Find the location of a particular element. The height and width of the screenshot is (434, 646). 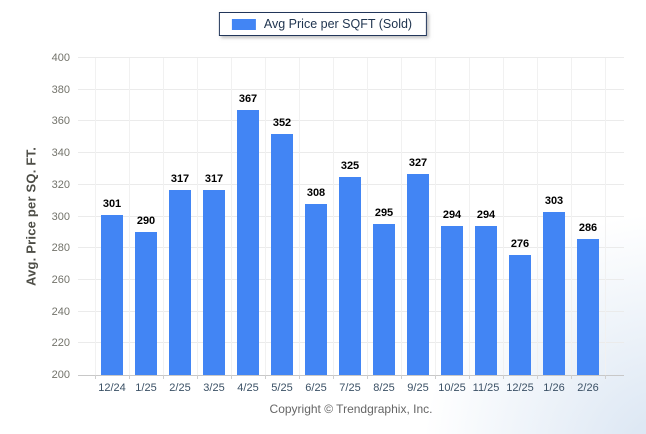

y-tick-label: 200 is located at coordinates (60, 375).